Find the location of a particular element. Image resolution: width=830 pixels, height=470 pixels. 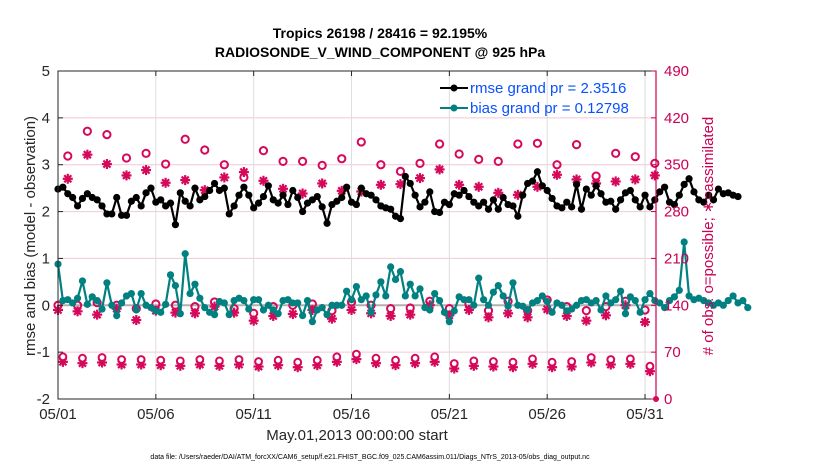

legend-rmse-label: rmse grand pr = 2.3516 is located at coordinates (548, 88).